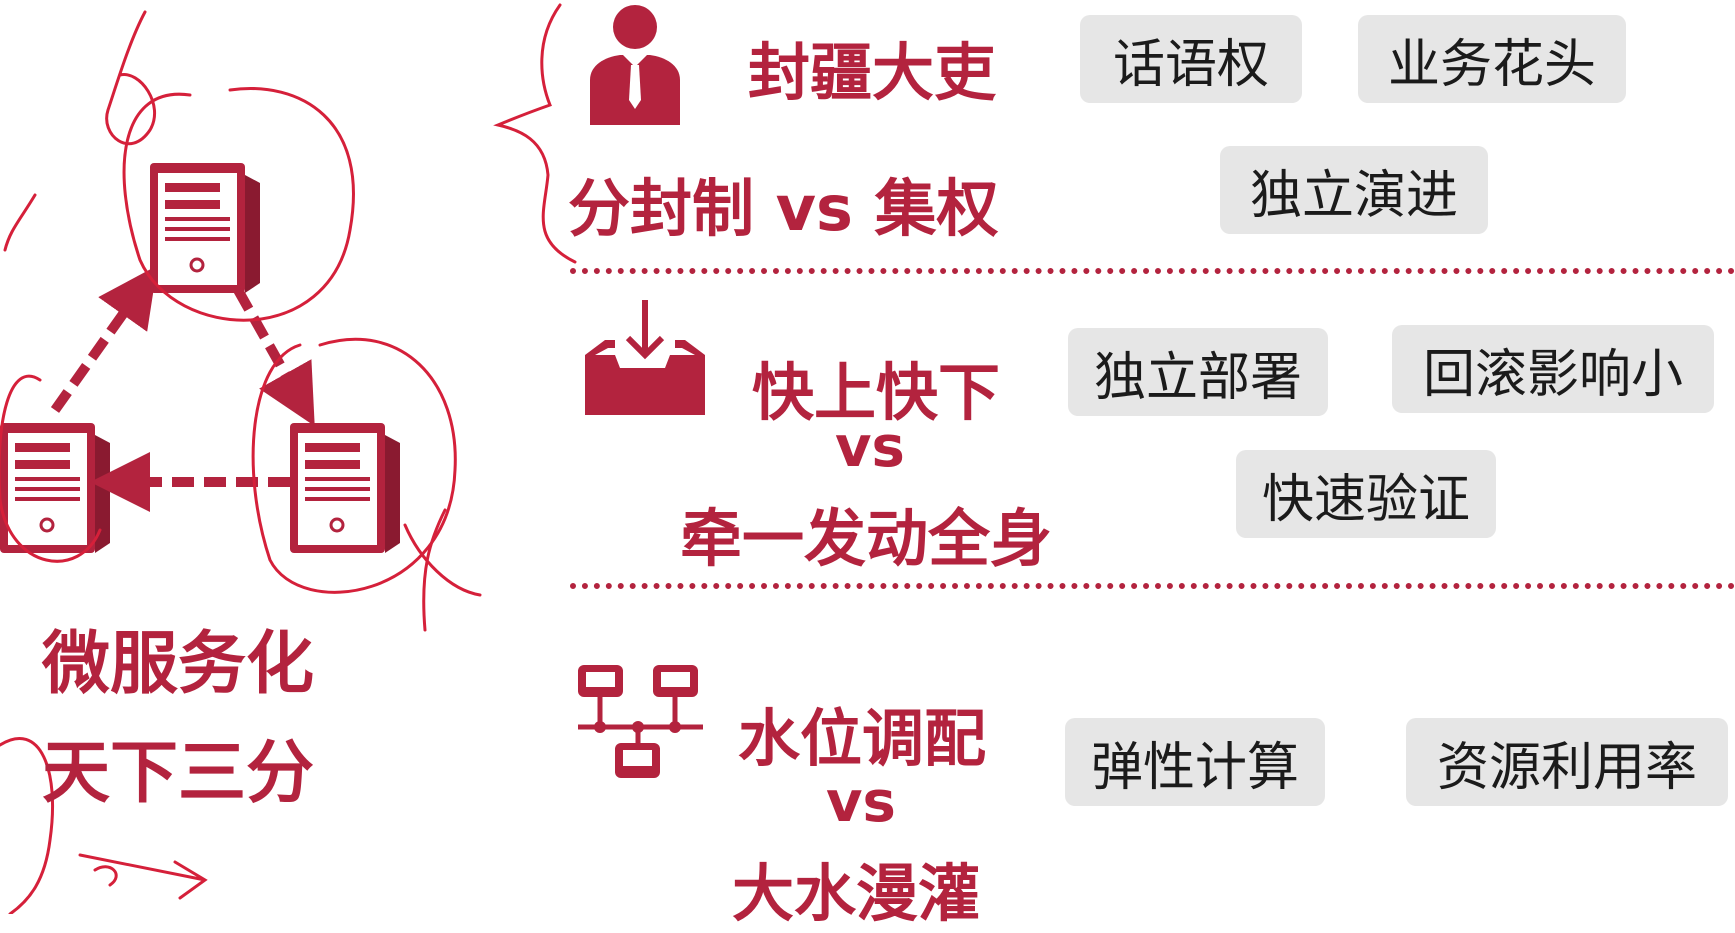 The image size is (1735, 933). What do you see at coordinates (56, 488) in the screenshot?
I see `server-icon-left` at bounding box center [56, 488].